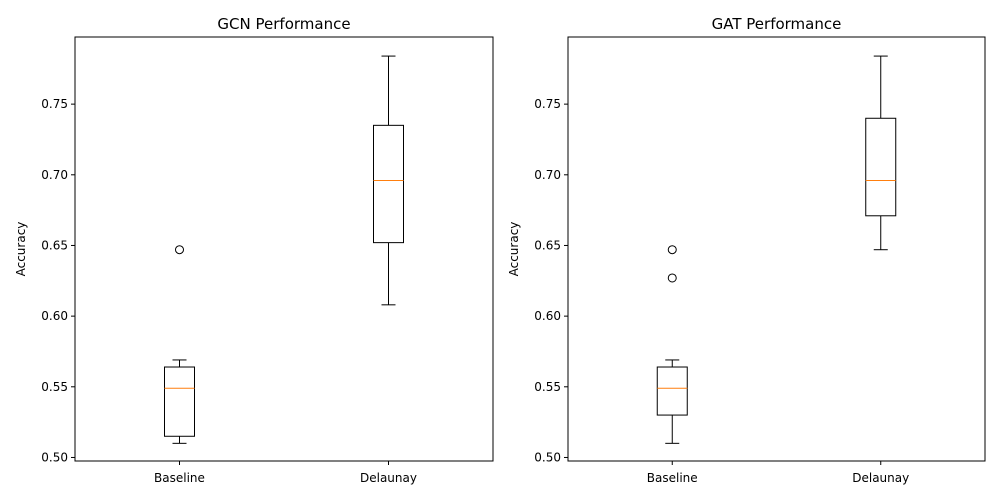  What do you see at coordinates (514, 249) in the screenshot?
I see `chart-2-y-axis-label: Accuracy` at bounding box center [514, 249].